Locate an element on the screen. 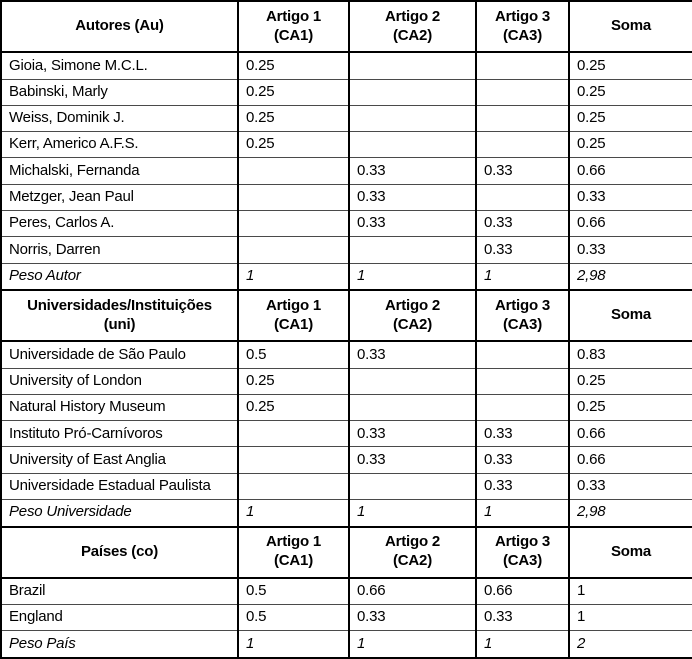 The height and width of the screenshot is (659, 692). row-label: Peso País is located at coordinates (119, 644).